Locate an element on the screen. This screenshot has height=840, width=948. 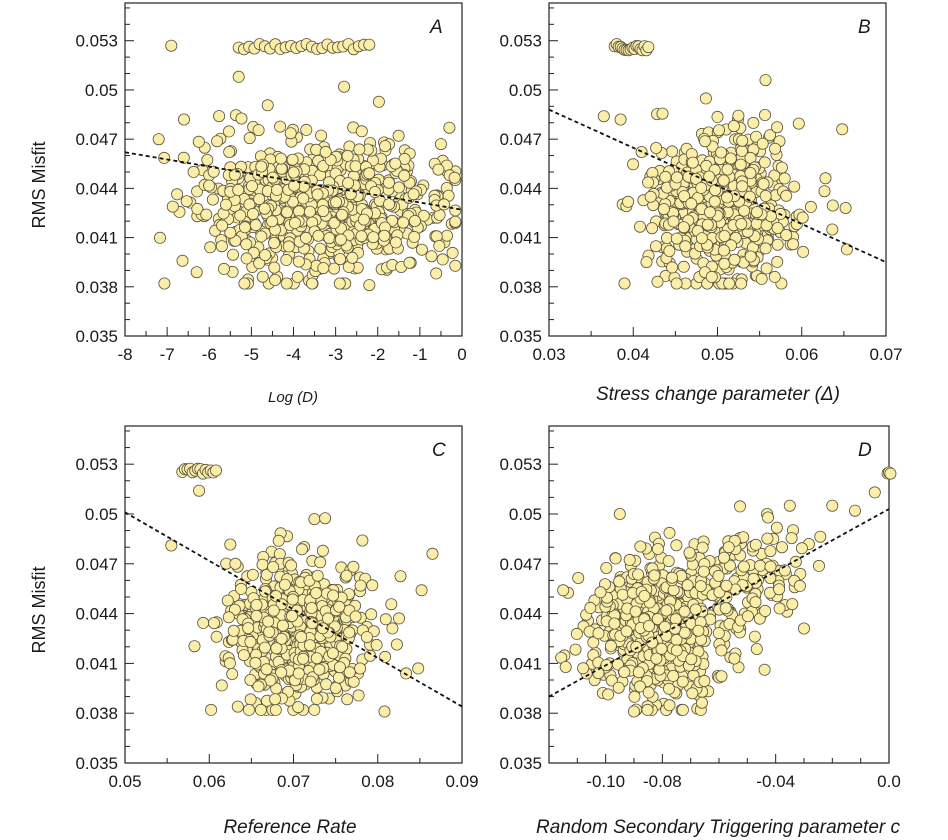
panel-c-trend-line is located at coordinates (293, 609).